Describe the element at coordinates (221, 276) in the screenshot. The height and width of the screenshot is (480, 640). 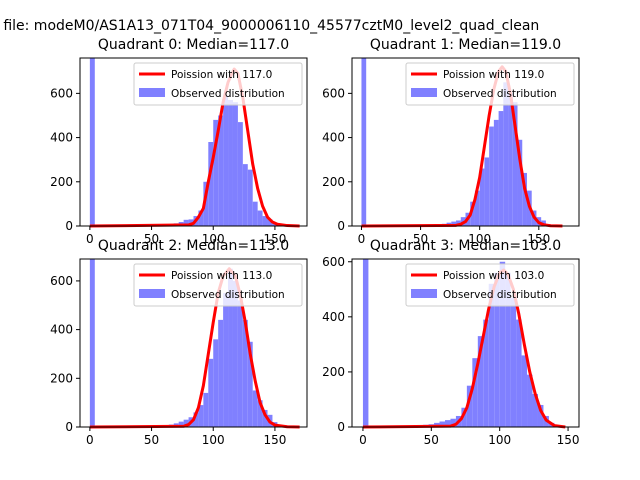
I see `legend-line-label: Poission with 113.0` at that location.